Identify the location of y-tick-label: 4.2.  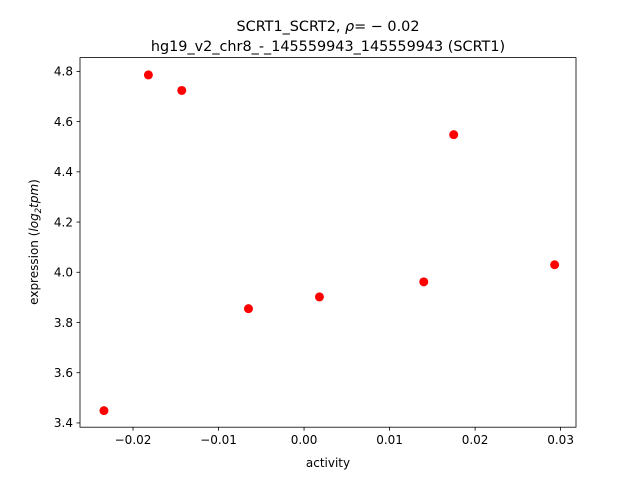
(63, 222).